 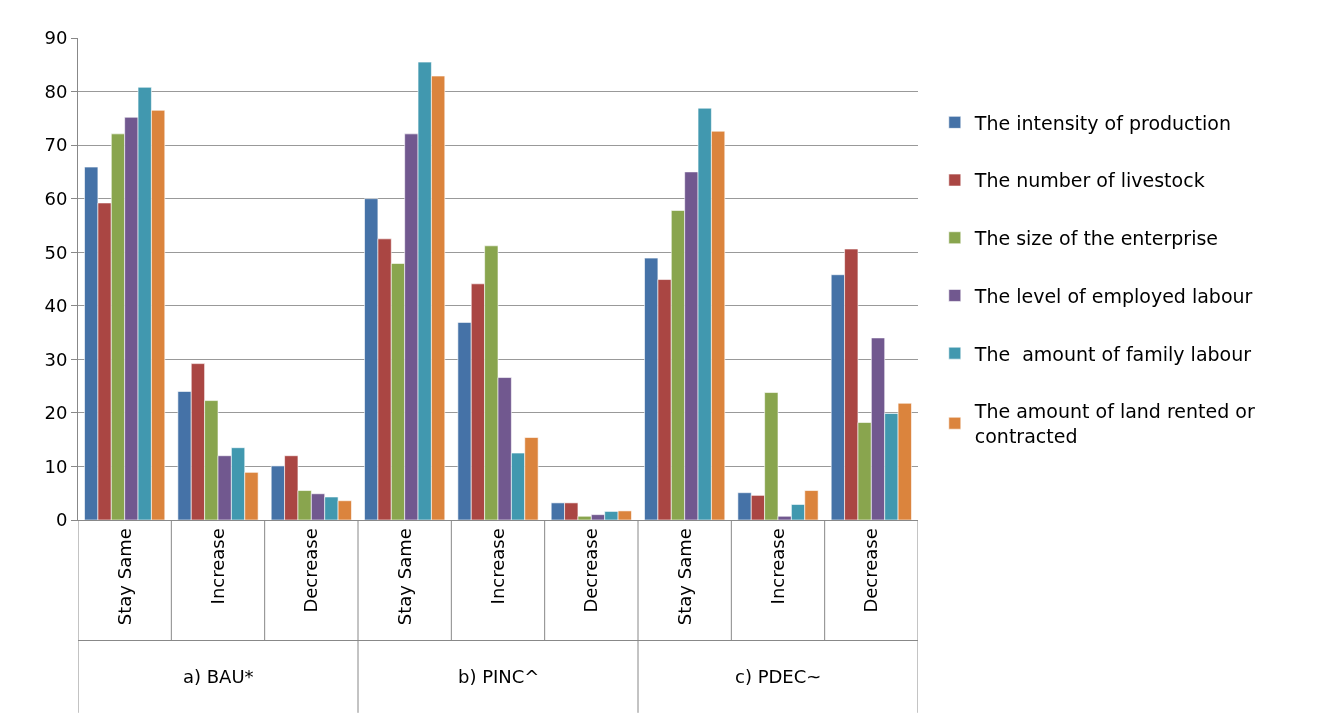 I want to click on legend-label: The intensity of production, so click(x=1102, y=122).